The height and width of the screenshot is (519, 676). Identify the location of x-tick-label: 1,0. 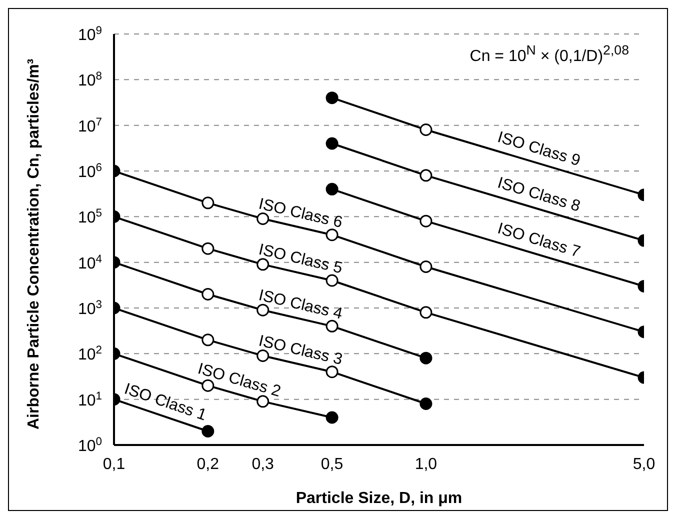
(426, 464).